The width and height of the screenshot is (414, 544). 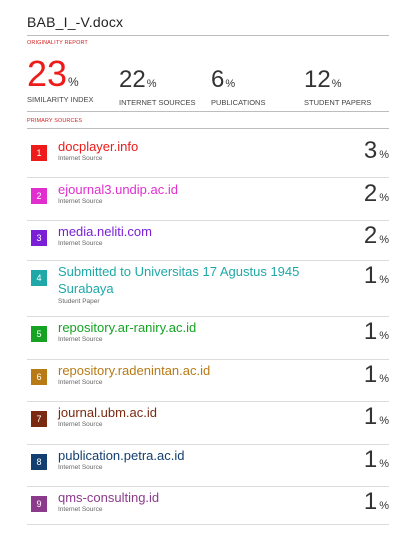 What do you see at coordinates (157, 102) in the screenshot?
I see `internet-sources-label: INTERNET SOURCES` at bounding box center [157, 102].